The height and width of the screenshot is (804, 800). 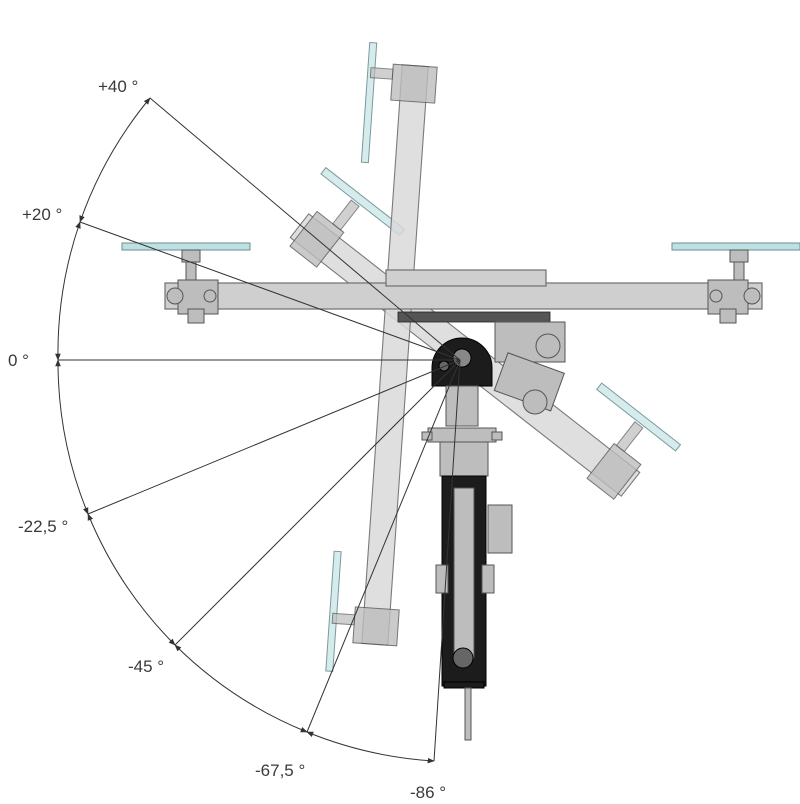 What do you see at coordinates (118, 86) in the screenshot?
I see `label-plus-40: +40 °` at bounding box center [118, 86].